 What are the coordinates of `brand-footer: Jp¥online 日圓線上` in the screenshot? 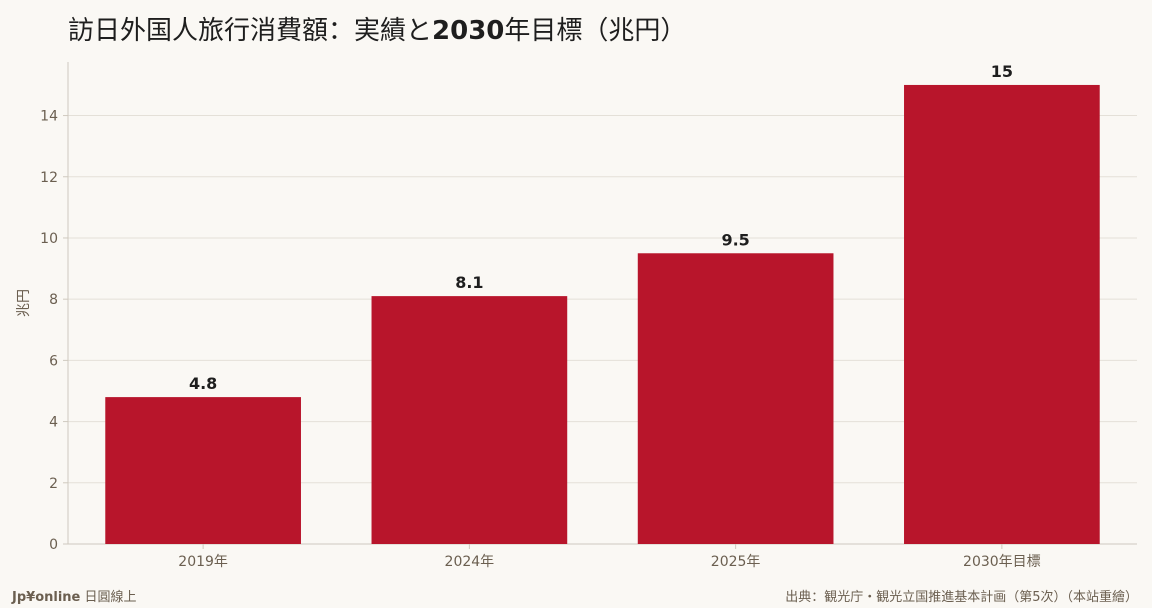 It's located at (74, 595).